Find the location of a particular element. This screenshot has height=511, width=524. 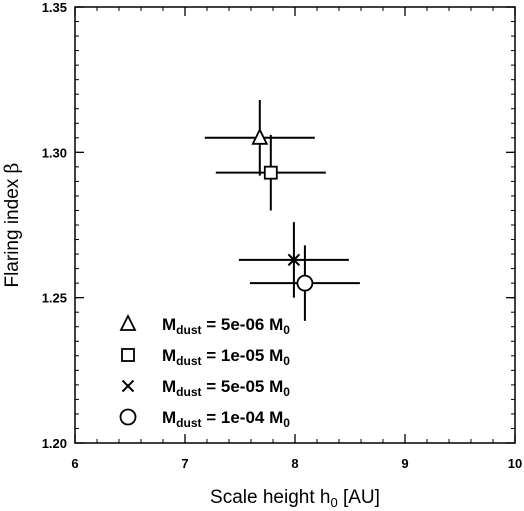

data-point-circle is located at coordinates (304, 283).